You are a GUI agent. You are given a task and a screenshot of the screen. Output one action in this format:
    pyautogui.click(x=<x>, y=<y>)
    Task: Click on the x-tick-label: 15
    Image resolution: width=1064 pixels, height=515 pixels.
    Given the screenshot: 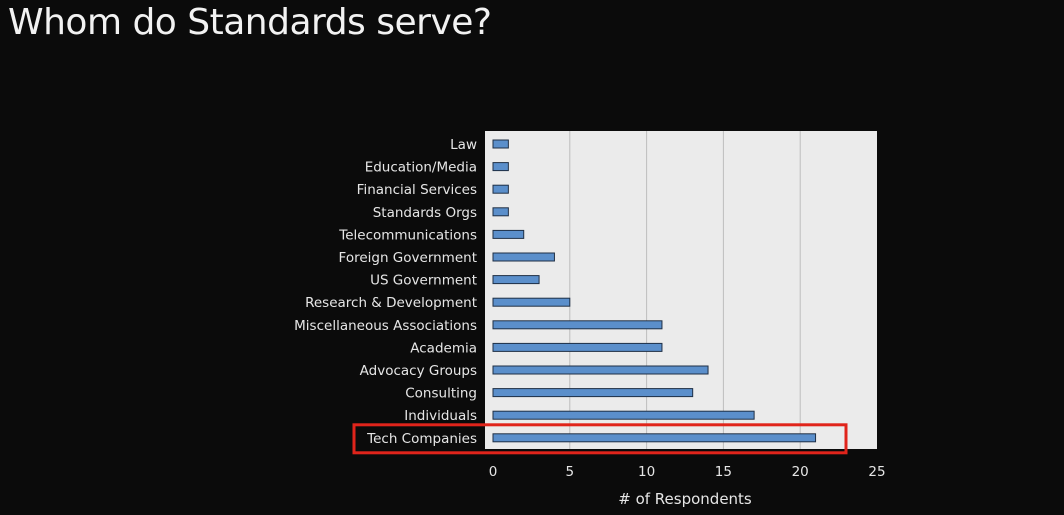 What is the action you would take?
    pyautogui.click(x=723, y=472)
    